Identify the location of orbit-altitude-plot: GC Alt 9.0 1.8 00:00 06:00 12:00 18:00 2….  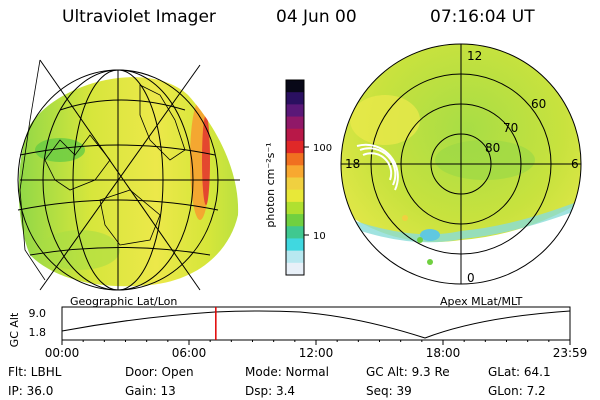
(298, 333).